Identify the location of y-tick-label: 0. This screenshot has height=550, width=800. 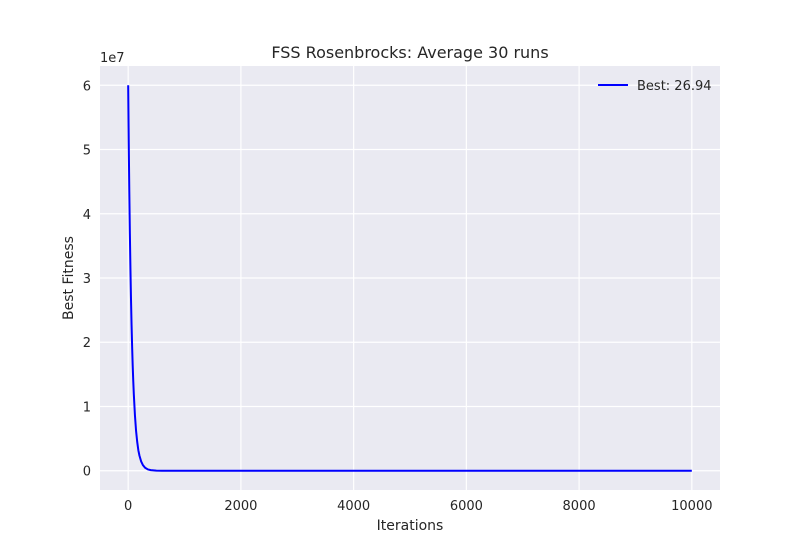
(87, 472).